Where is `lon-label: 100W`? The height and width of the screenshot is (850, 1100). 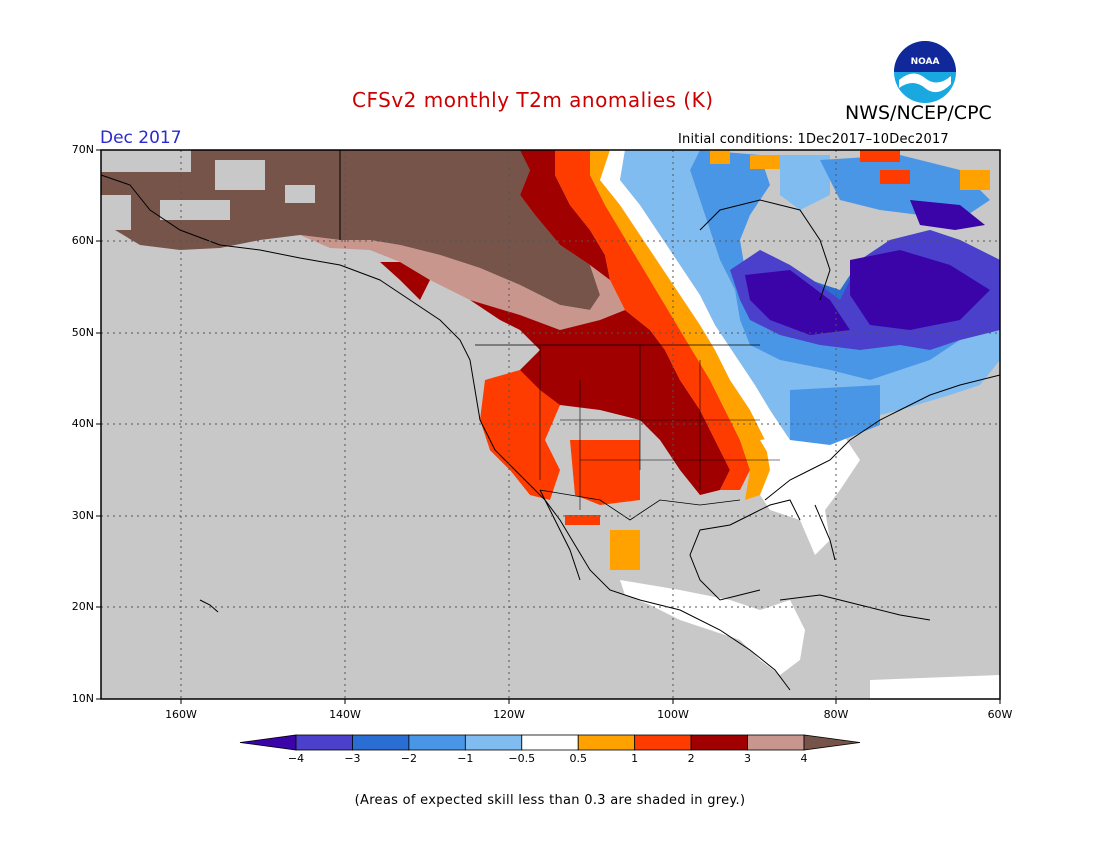
lon-label: 100W is located at coordinates (673, 714).